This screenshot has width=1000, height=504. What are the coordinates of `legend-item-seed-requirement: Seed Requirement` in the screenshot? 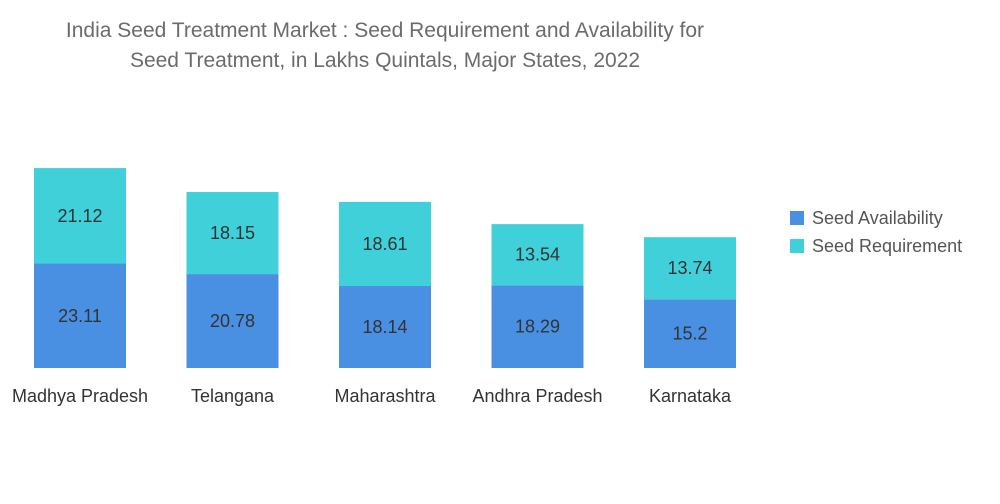 It's located at (876, 246).